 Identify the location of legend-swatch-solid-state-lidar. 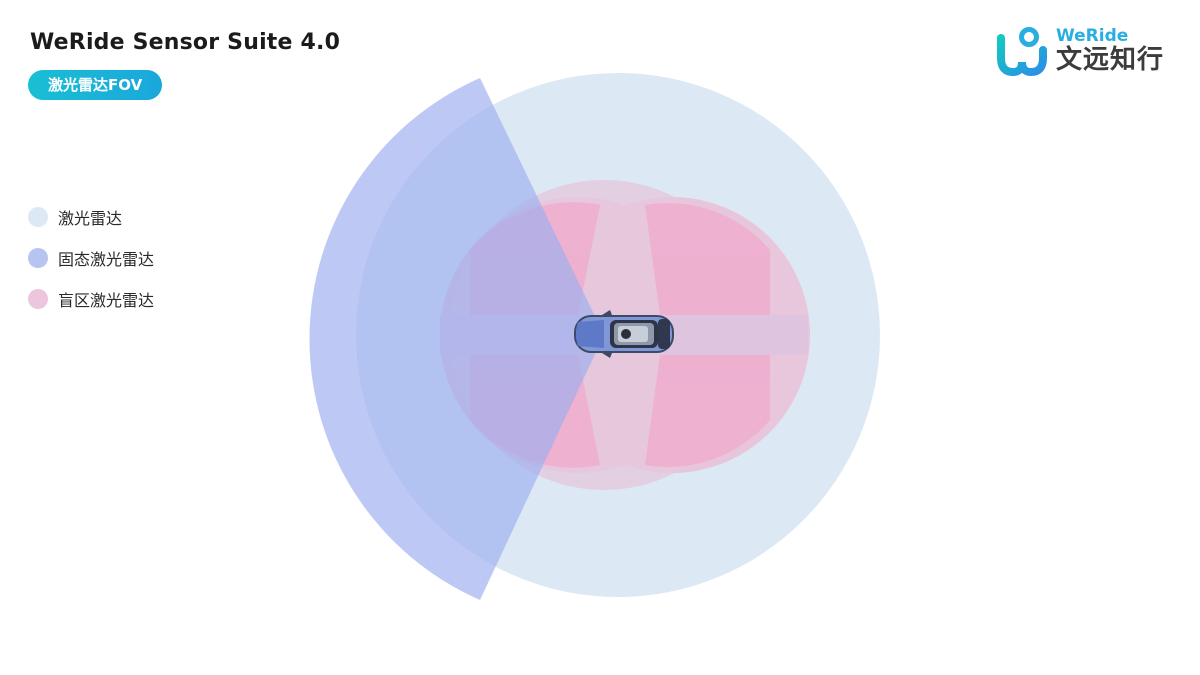
(38, 258).